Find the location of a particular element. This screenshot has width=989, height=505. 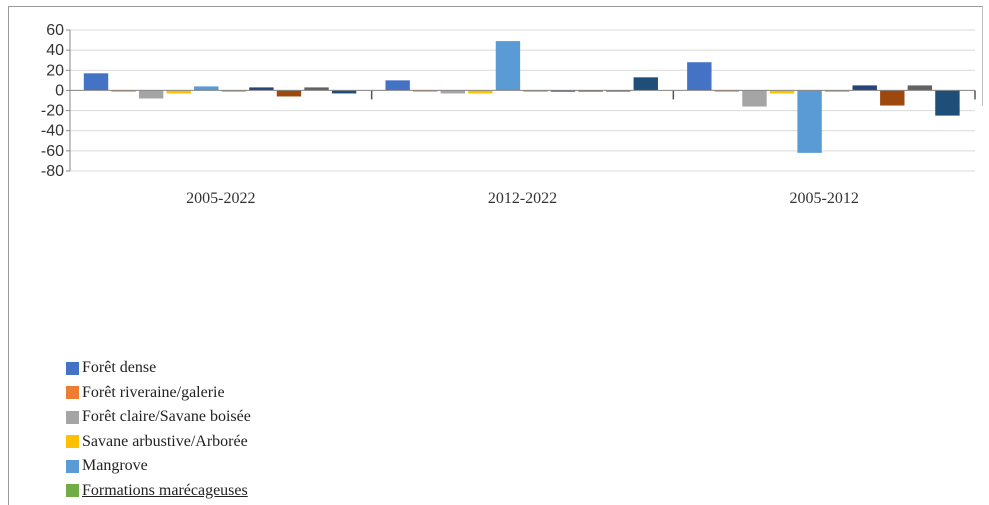

legend-item-mangrove: Mangrove is located at coordinates (236, 466).